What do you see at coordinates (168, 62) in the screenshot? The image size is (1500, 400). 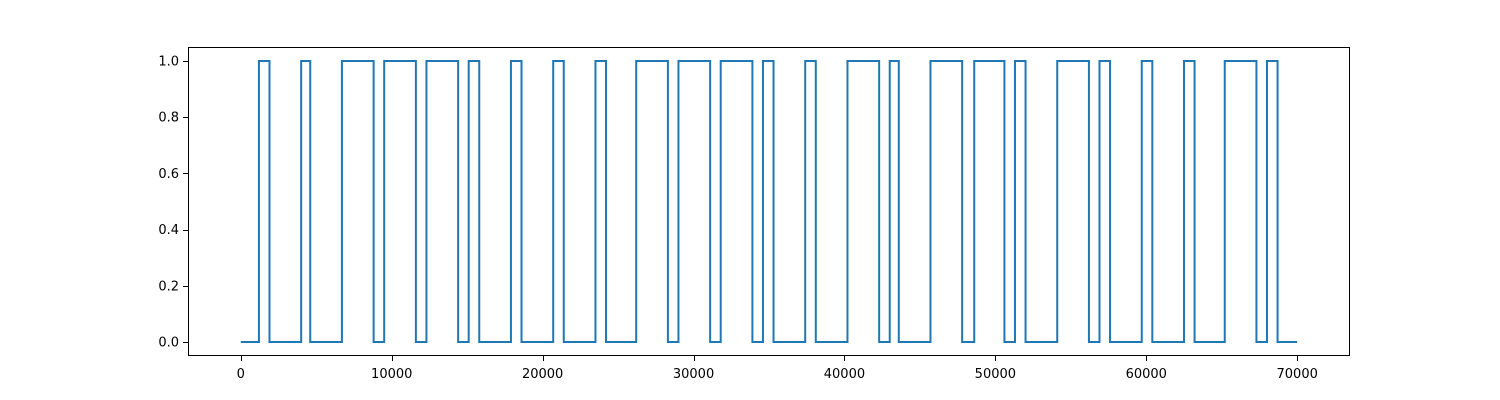 I see `y-tick-label: 1.0` at bounding box center [168, 62].